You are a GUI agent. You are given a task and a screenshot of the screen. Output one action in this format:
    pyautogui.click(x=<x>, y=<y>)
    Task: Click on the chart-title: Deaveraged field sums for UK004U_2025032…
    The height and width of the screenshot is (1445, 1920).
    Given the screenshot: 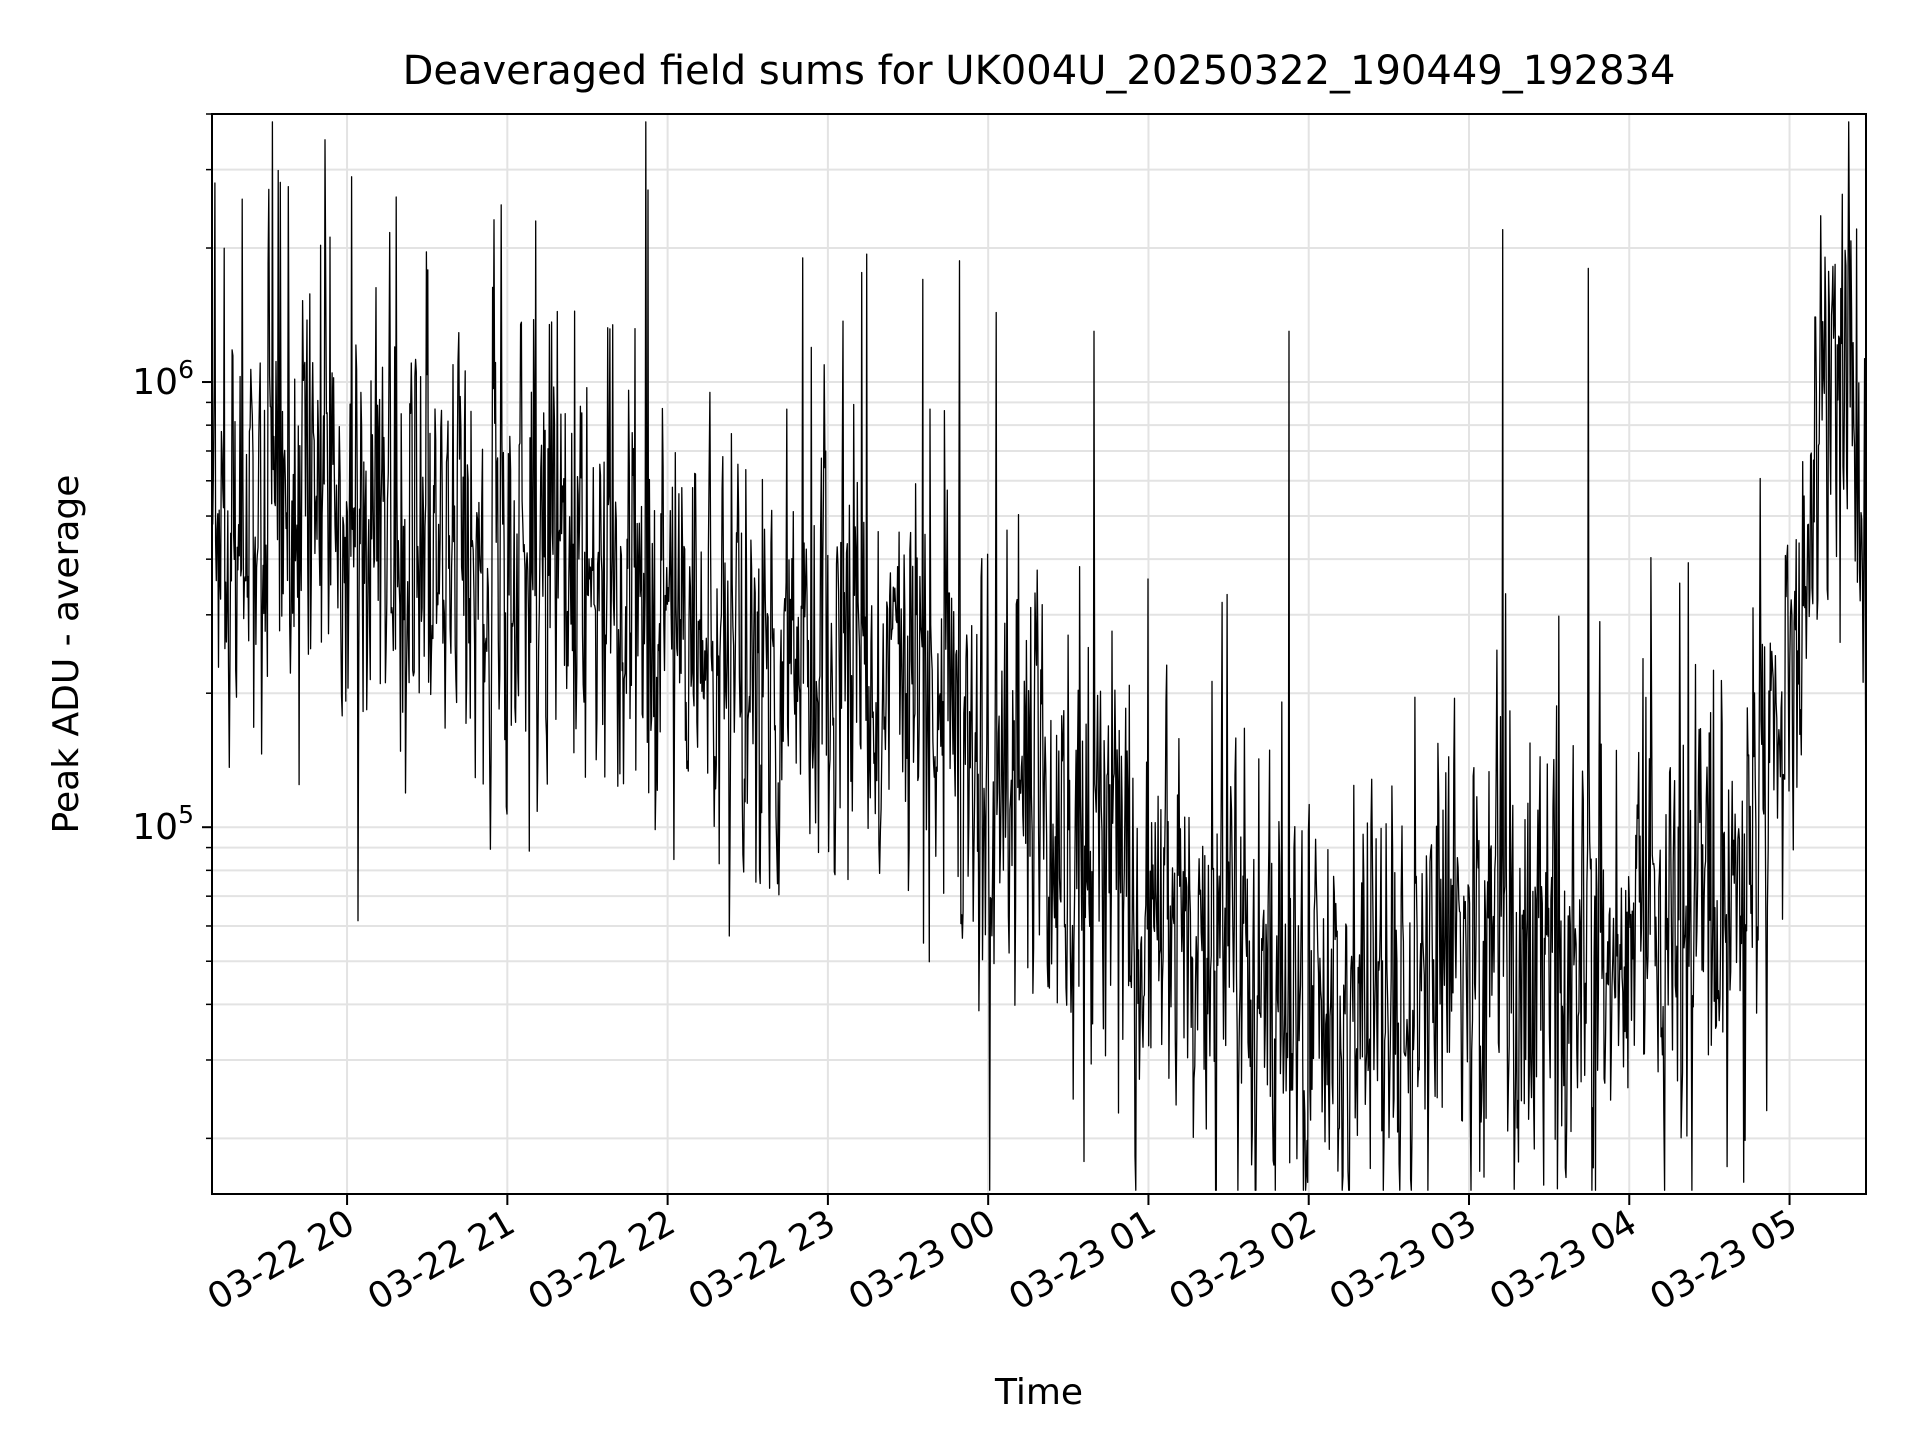 What is the action you would take?
    pyautogui.click(x=1039, y=71)
    